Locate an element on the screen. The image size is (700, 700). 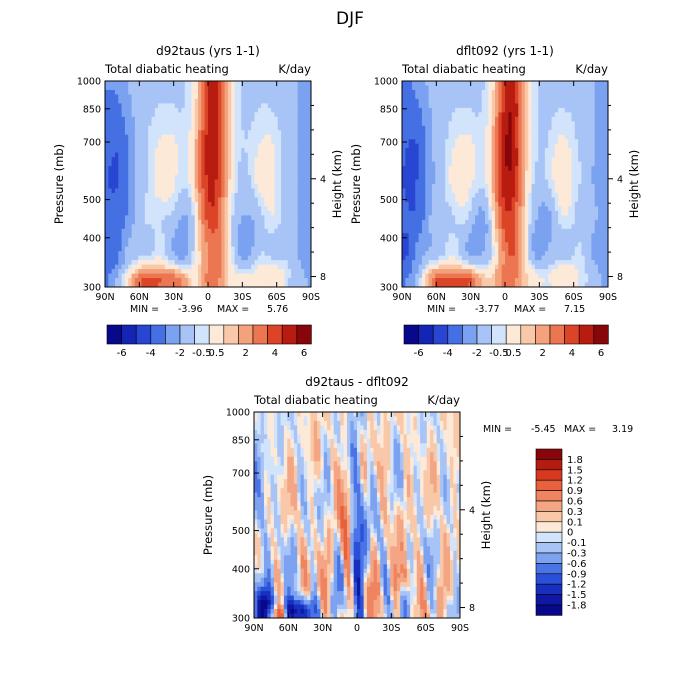
colorbar-label: -4 is located at coordinates (151, 353).